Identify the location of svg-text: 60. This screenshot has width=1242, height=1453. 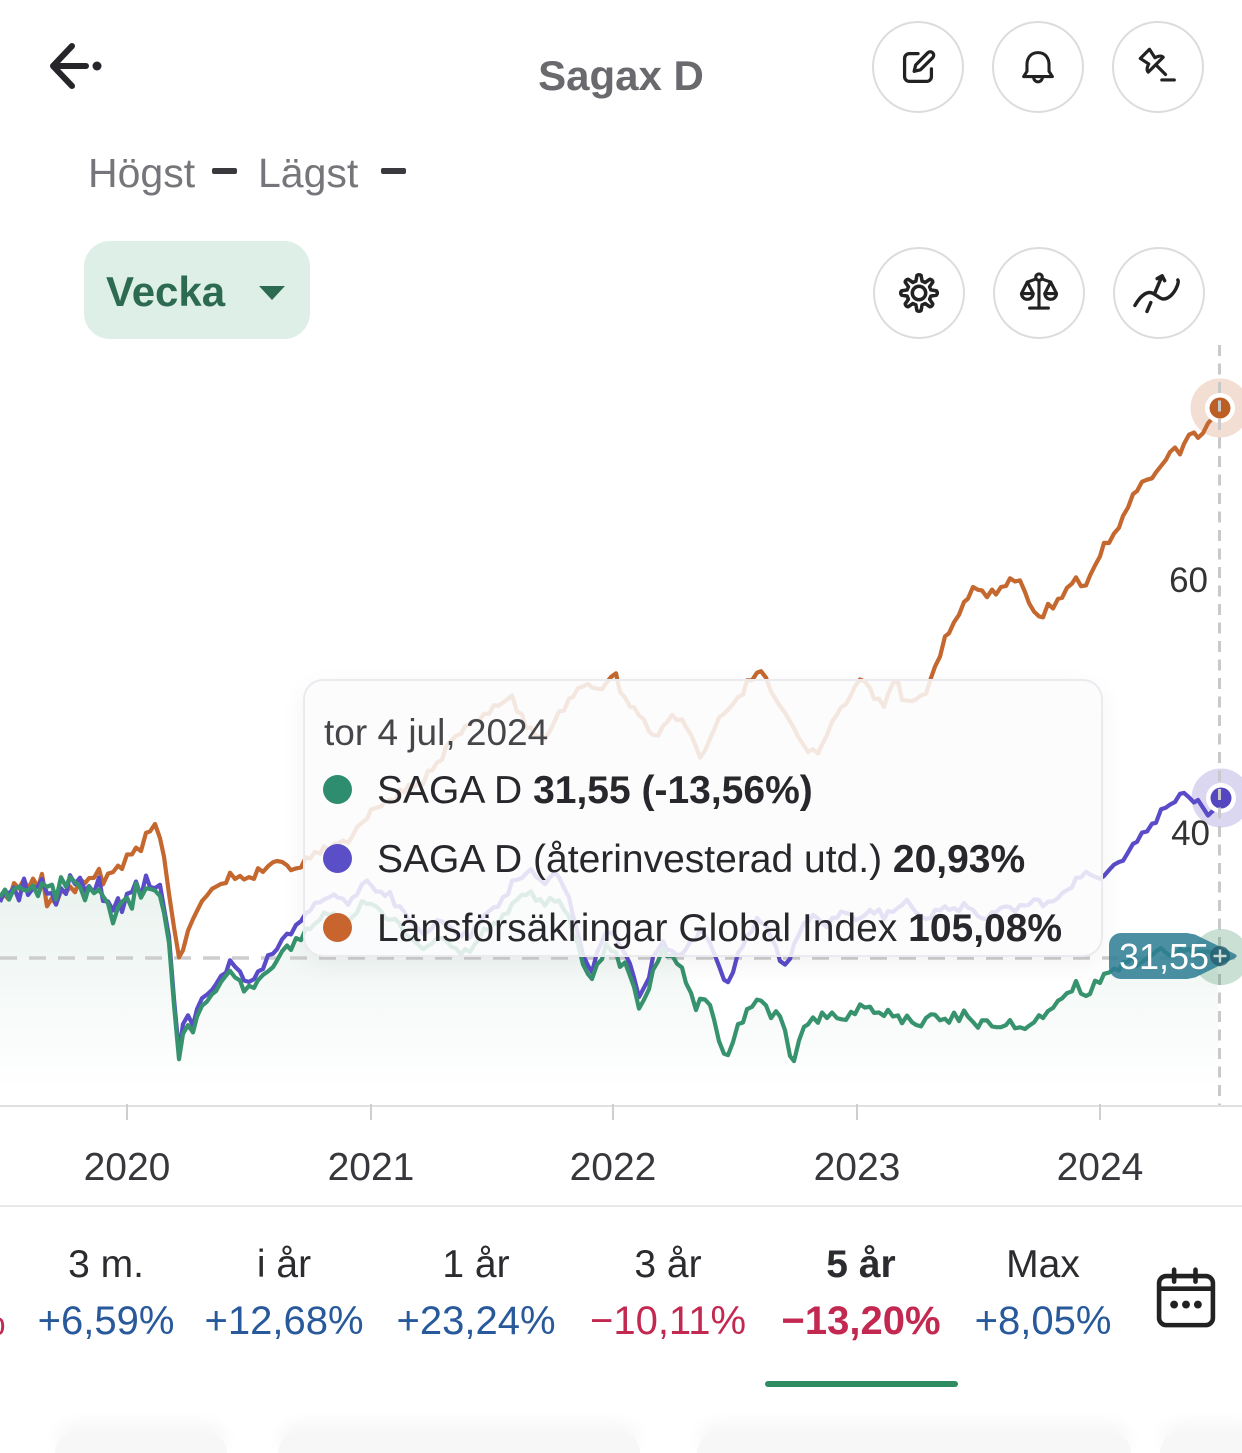
(1188, 580).